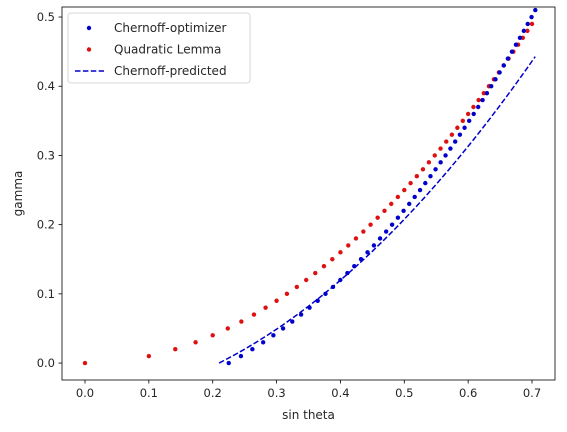  What do you see at coordinates (308, 390) in the screenshot?
I see `x-axis: 0.0 0.1 0.2 0.3 0.4 0.5 0.6 0.7` at bounding box center [308, 390].